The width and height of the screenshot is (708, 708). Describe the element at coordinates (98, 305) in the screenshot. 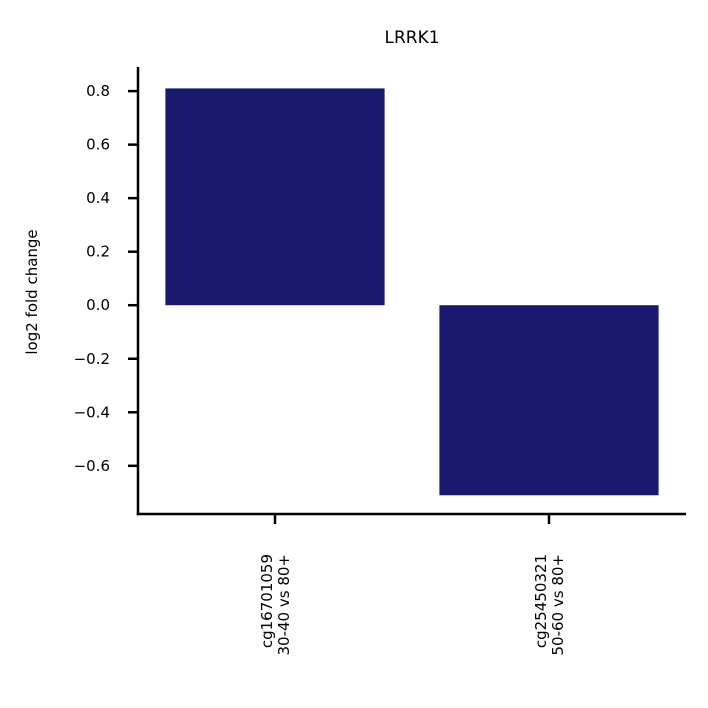

I see `y-tick-label: 0.0` at that location.